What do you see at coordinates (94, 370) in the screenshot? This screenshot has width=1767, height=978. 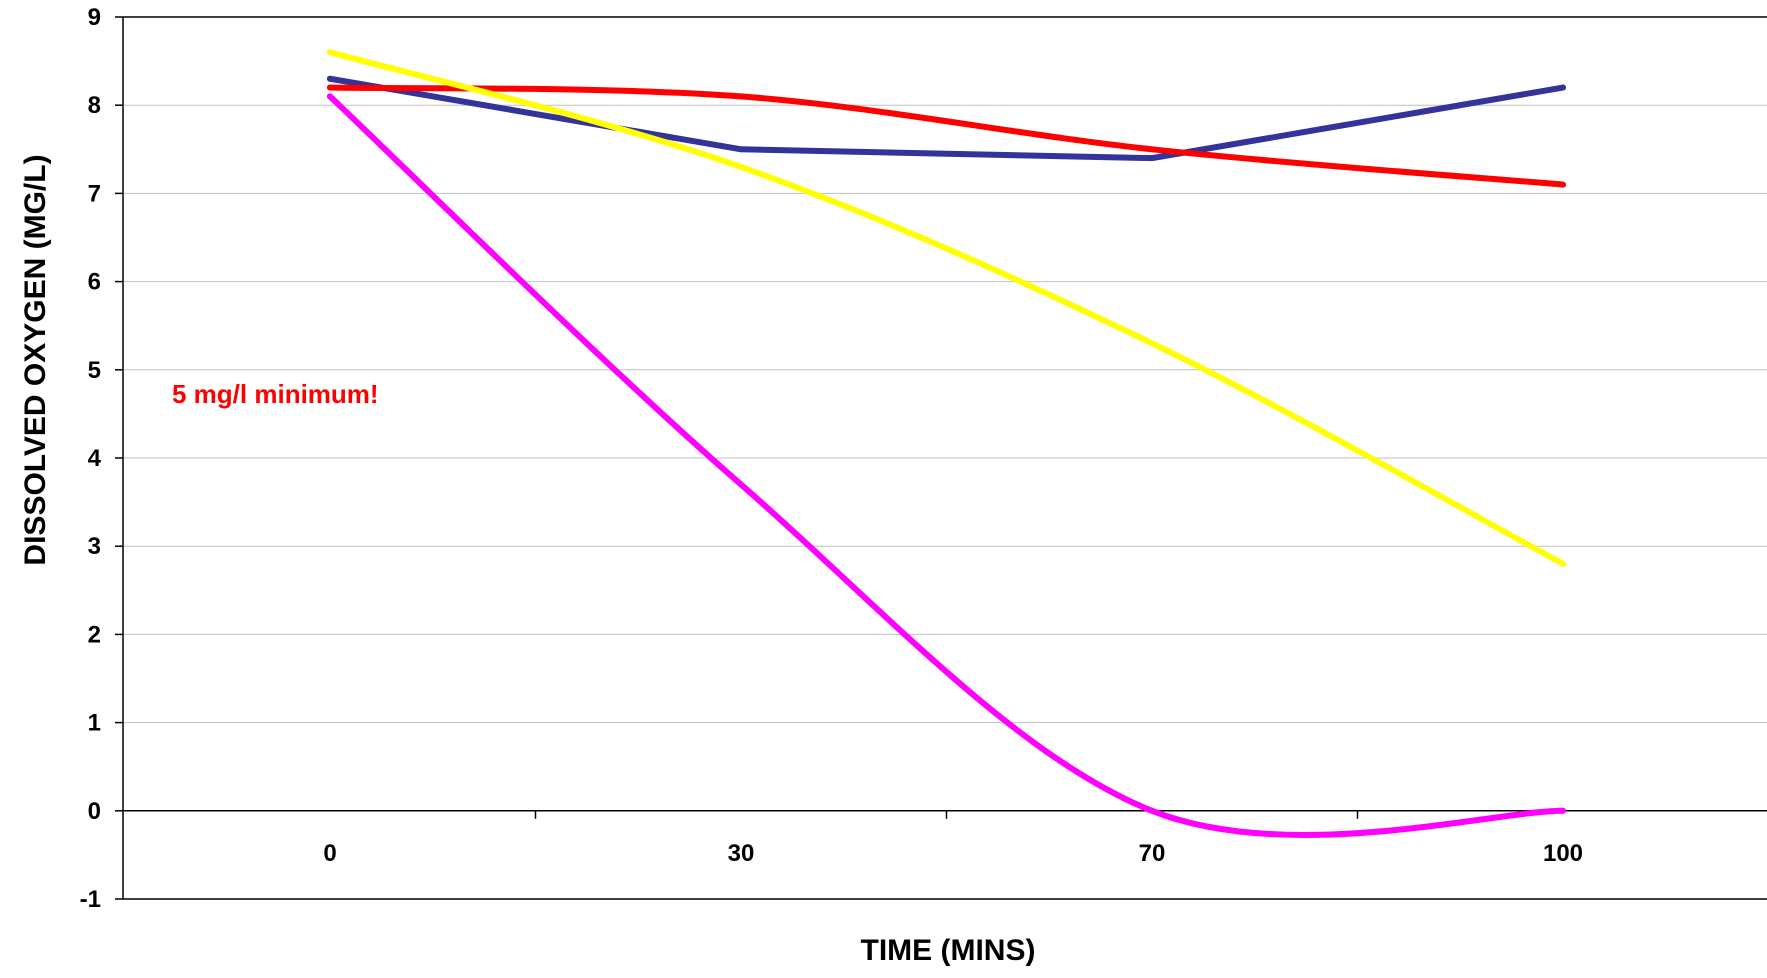 I see `y-tick-label: 5` at bounding box center [94, 370].